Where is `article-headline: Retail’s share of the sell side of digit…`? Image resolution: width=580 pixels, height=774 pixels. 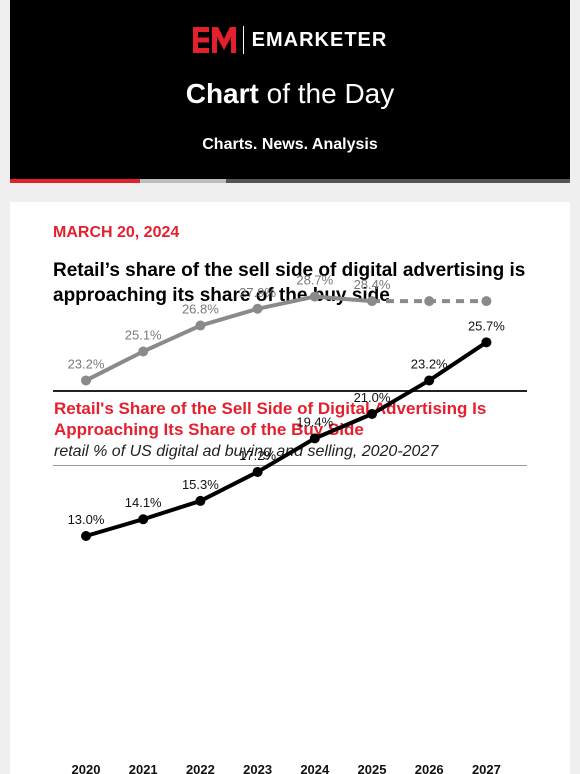
article-headline: Retail’s share of the sell side of digit… is located at coordinates (289, 283).